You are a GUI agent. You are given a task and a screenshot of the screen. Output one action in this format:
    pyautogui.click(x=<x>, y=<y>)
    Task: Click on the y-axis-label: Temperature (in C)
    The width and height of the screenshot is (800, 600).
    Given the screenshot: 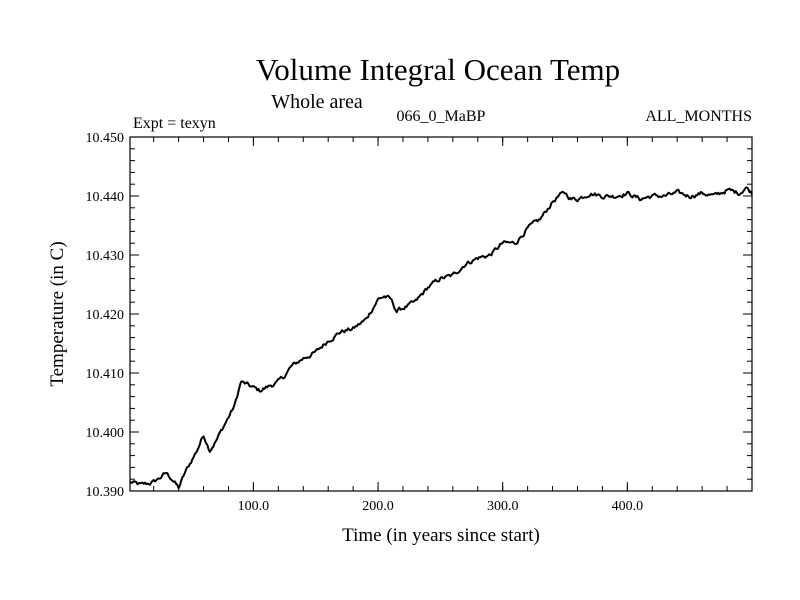 What is the action you would take?
    pyautogui.click(x=57, y=313)
    